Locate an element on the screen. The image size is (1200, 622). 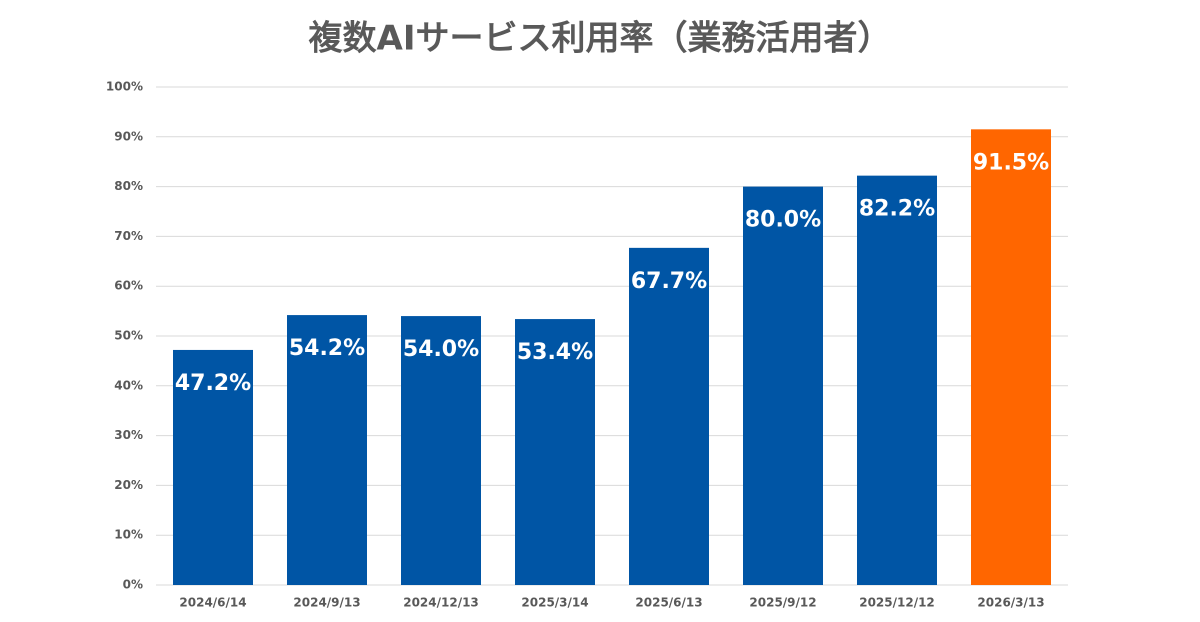
value-label: 91.5% is located at coordinates (1011, 162).